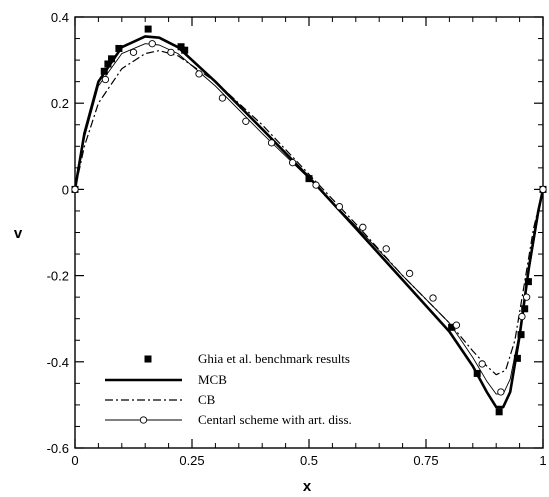 The width and height of the screenshot is (549, 497). Describe the element at coordinates (274, 358) in the screenshot. I see `legend-label: Ghia et al. benchmark results` at that location.